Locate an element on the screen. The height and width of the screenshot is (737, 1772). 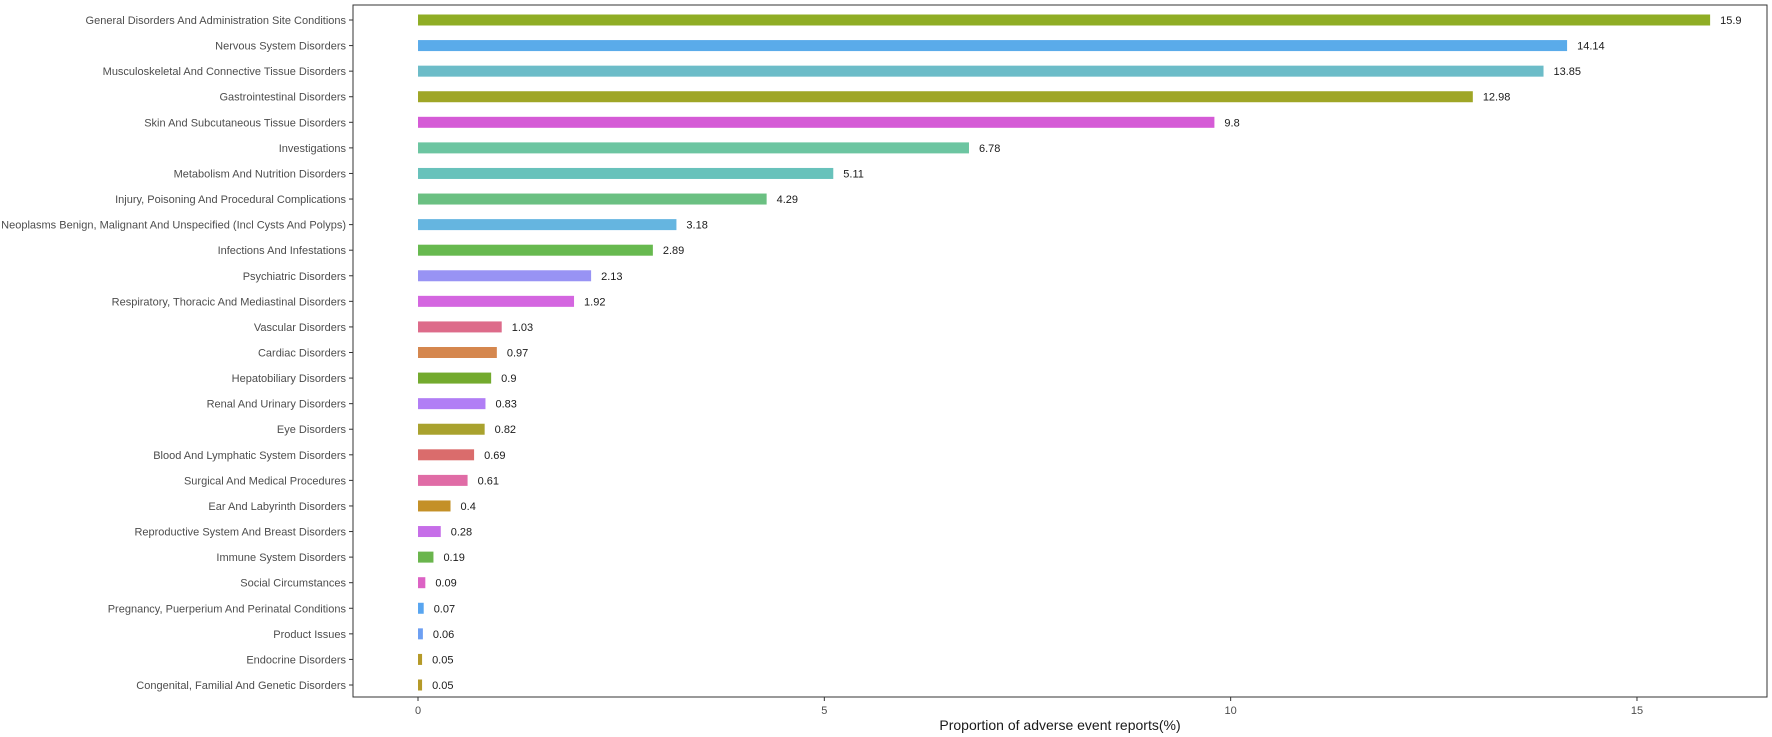
value-label: 5.11 is located at coordinates (853, 174).